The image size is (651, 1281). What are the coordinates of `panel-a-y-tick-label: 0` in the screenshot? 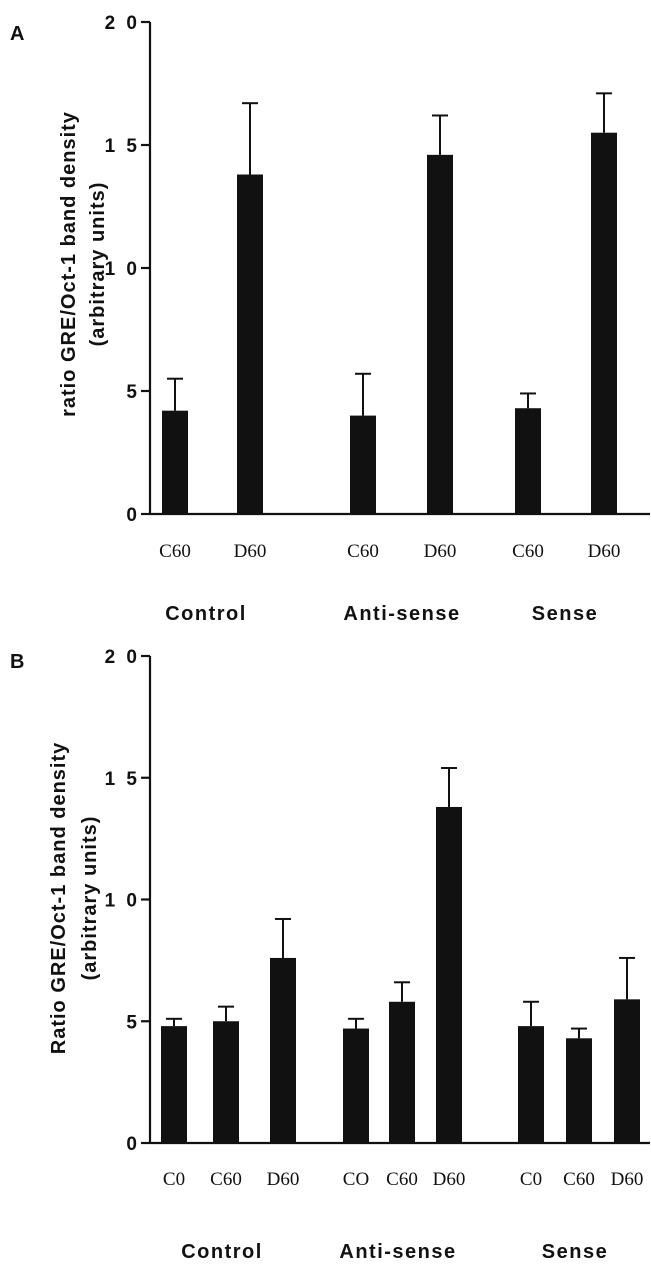 It's located at (133, 515).